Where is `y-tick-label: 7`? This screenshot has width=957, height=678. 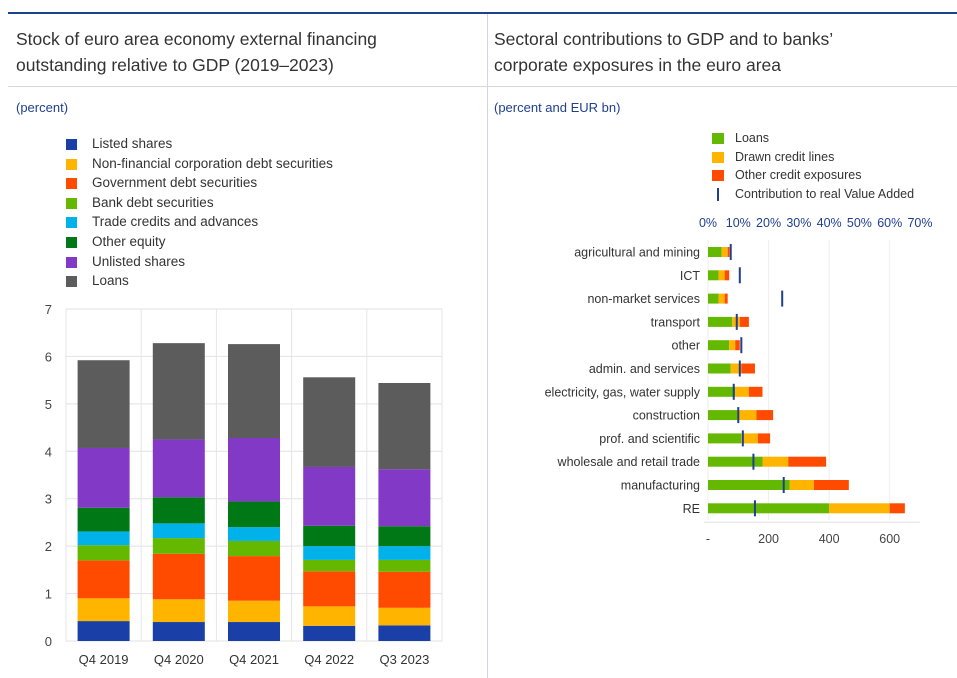 y-tick-label: 7 is located at coordinates (48, 309).